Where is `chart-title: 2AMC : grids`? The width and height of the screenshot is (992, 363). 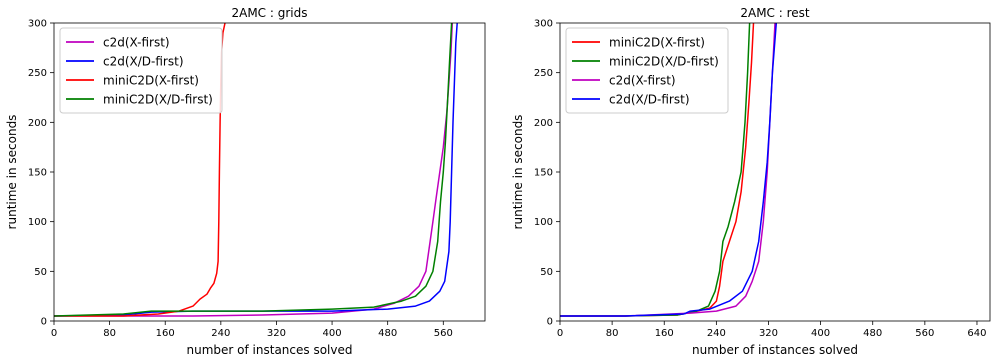 chart-title: 2AMC : grids is located at coordinates (269, 13).